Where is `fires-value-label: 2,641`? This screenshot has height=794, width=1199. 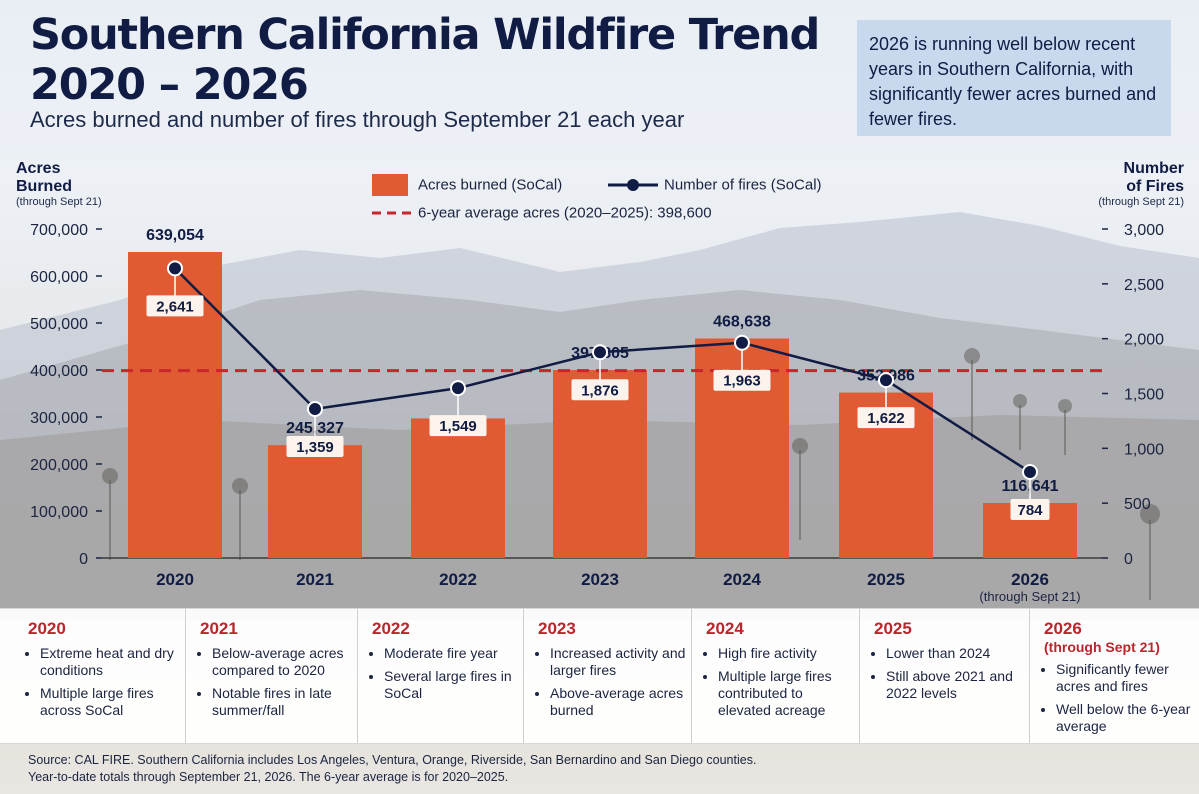
fires-value-label: 2,641 is located at coordinates (175, 306).